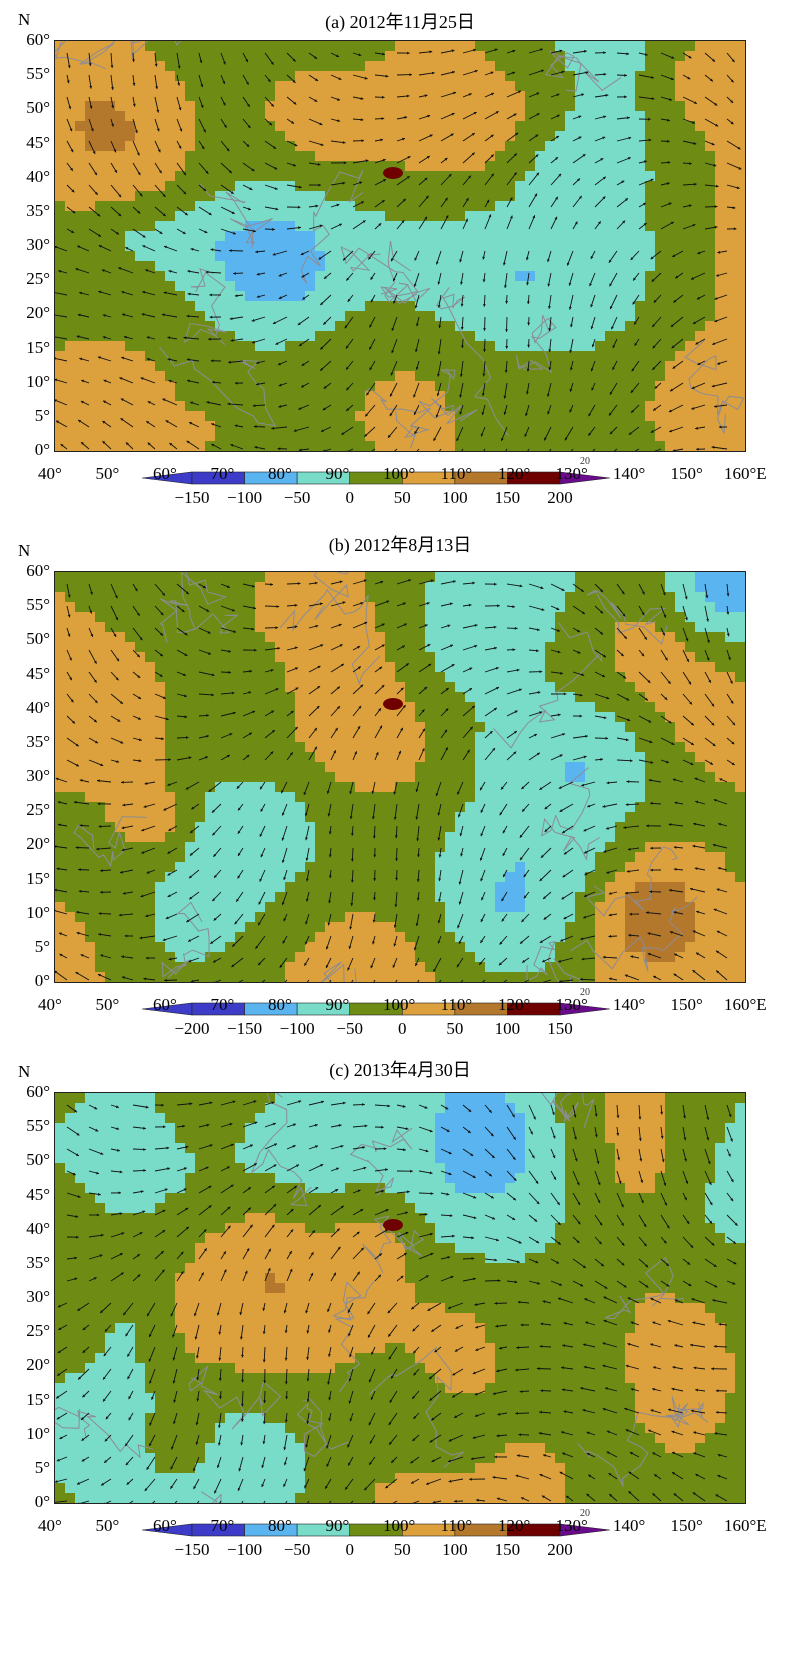 The height and width of the screenshot is (1669, 800). What do you see at coordinates (38, 1160) in the screenshot?
I see `lat-tick-label: 50°` at bounding box center [38, 1160].